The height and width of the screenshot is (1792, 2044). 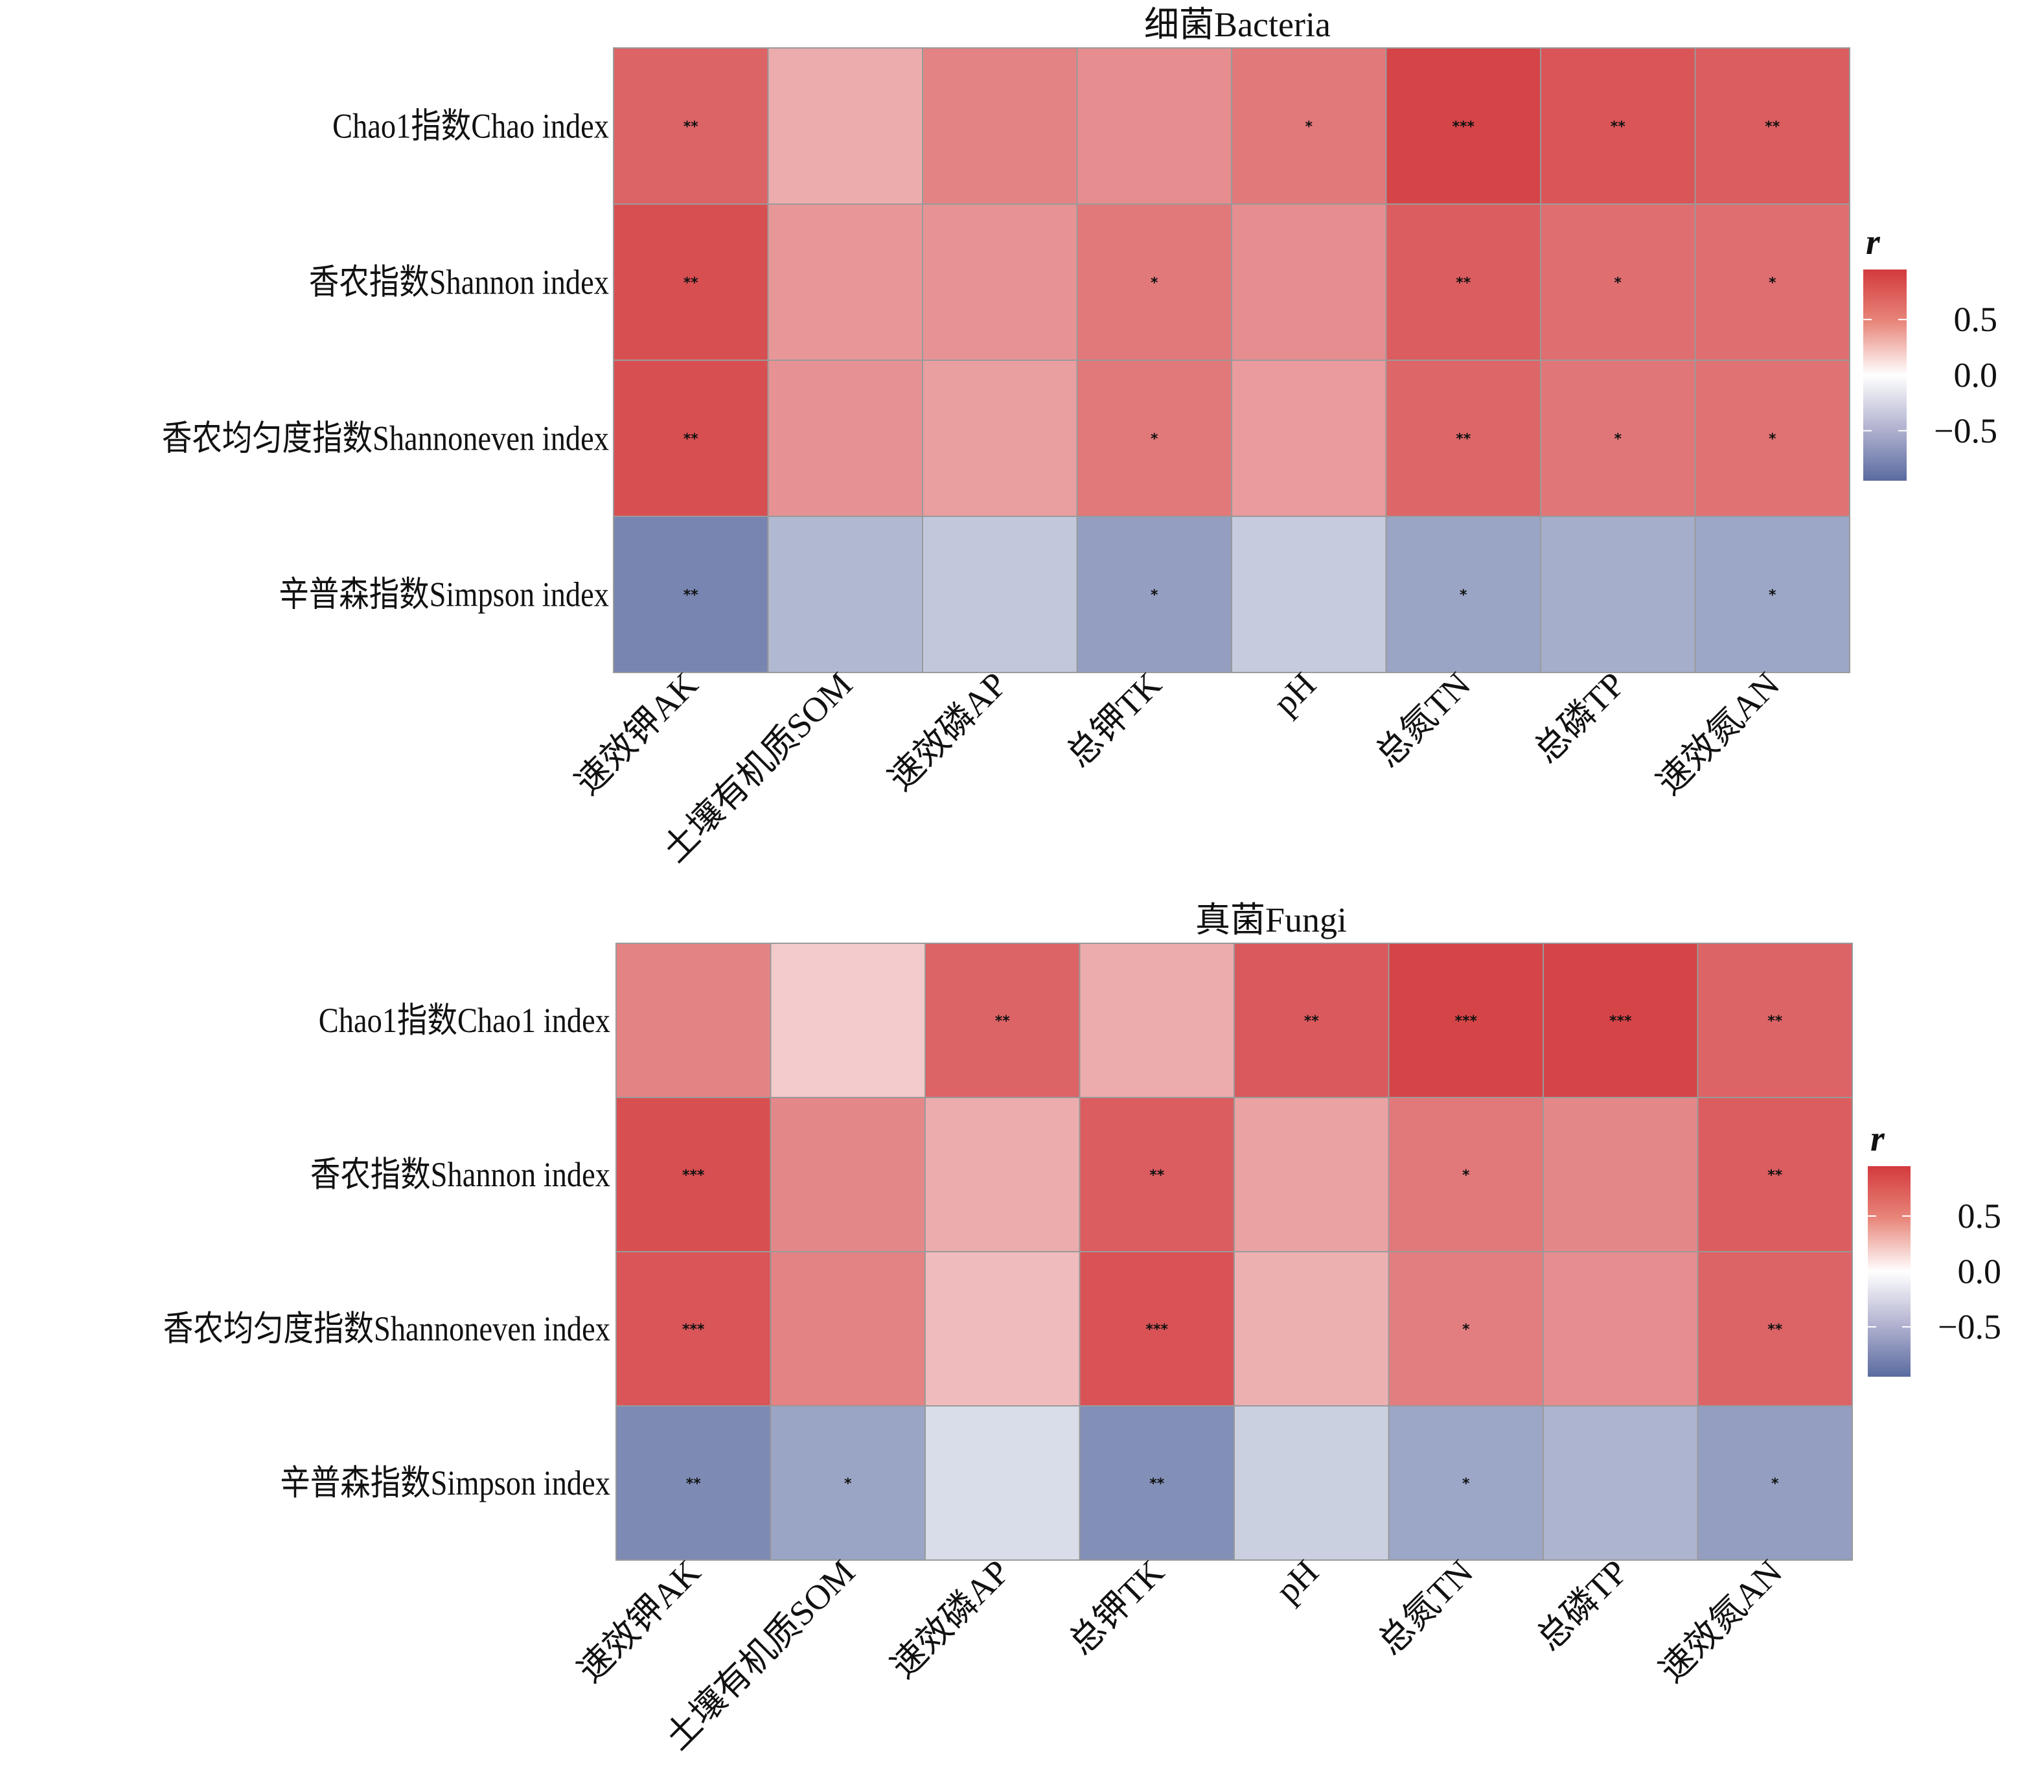 What do you see at coordinates (459, 282) in the screenshot?
I see `row-label: 香农指数Shannon index` at bounding box center [459, 282].